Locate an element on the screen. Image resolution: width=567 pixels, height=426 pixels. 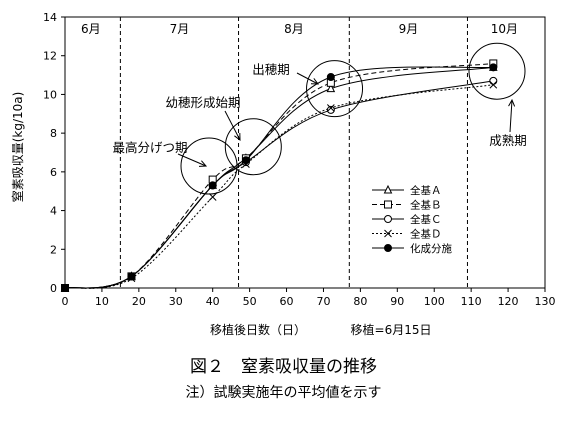
month-label: 10月 is located at coordinates (504, 29).